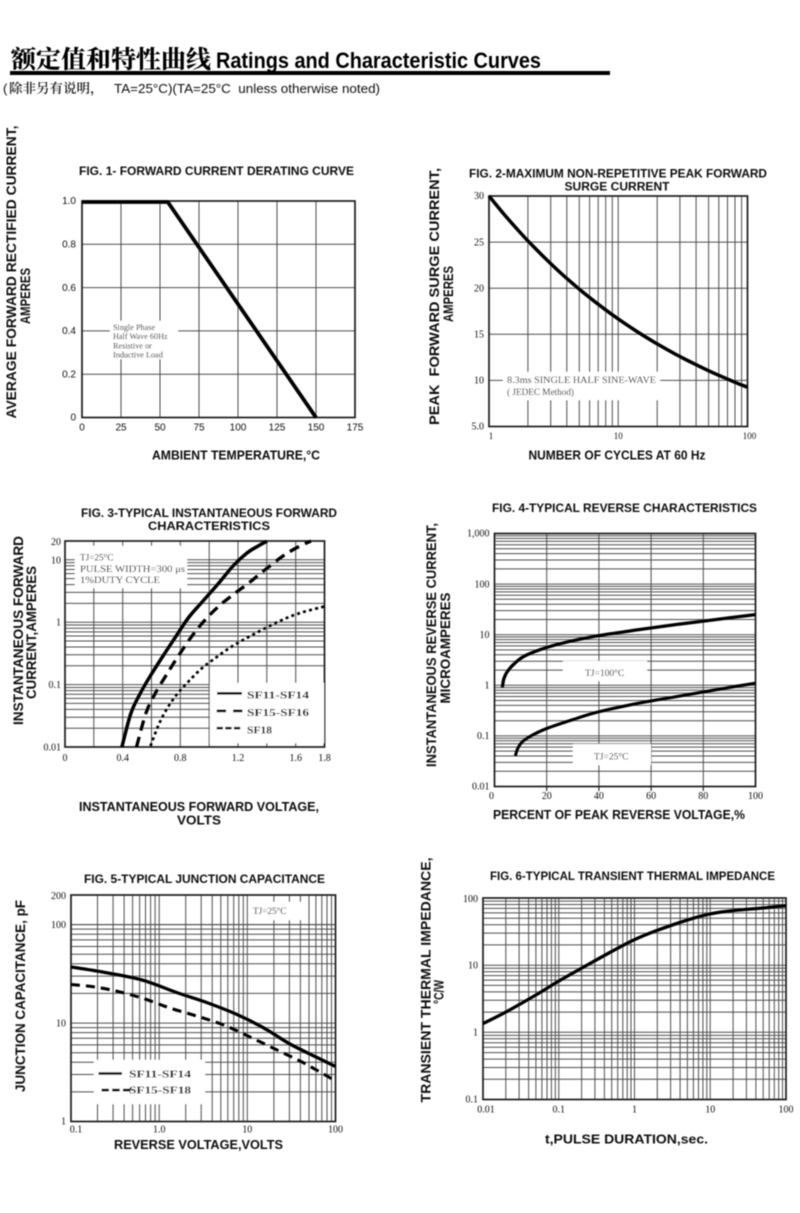  I want to click on svg-text: 175, so click(355, 428).